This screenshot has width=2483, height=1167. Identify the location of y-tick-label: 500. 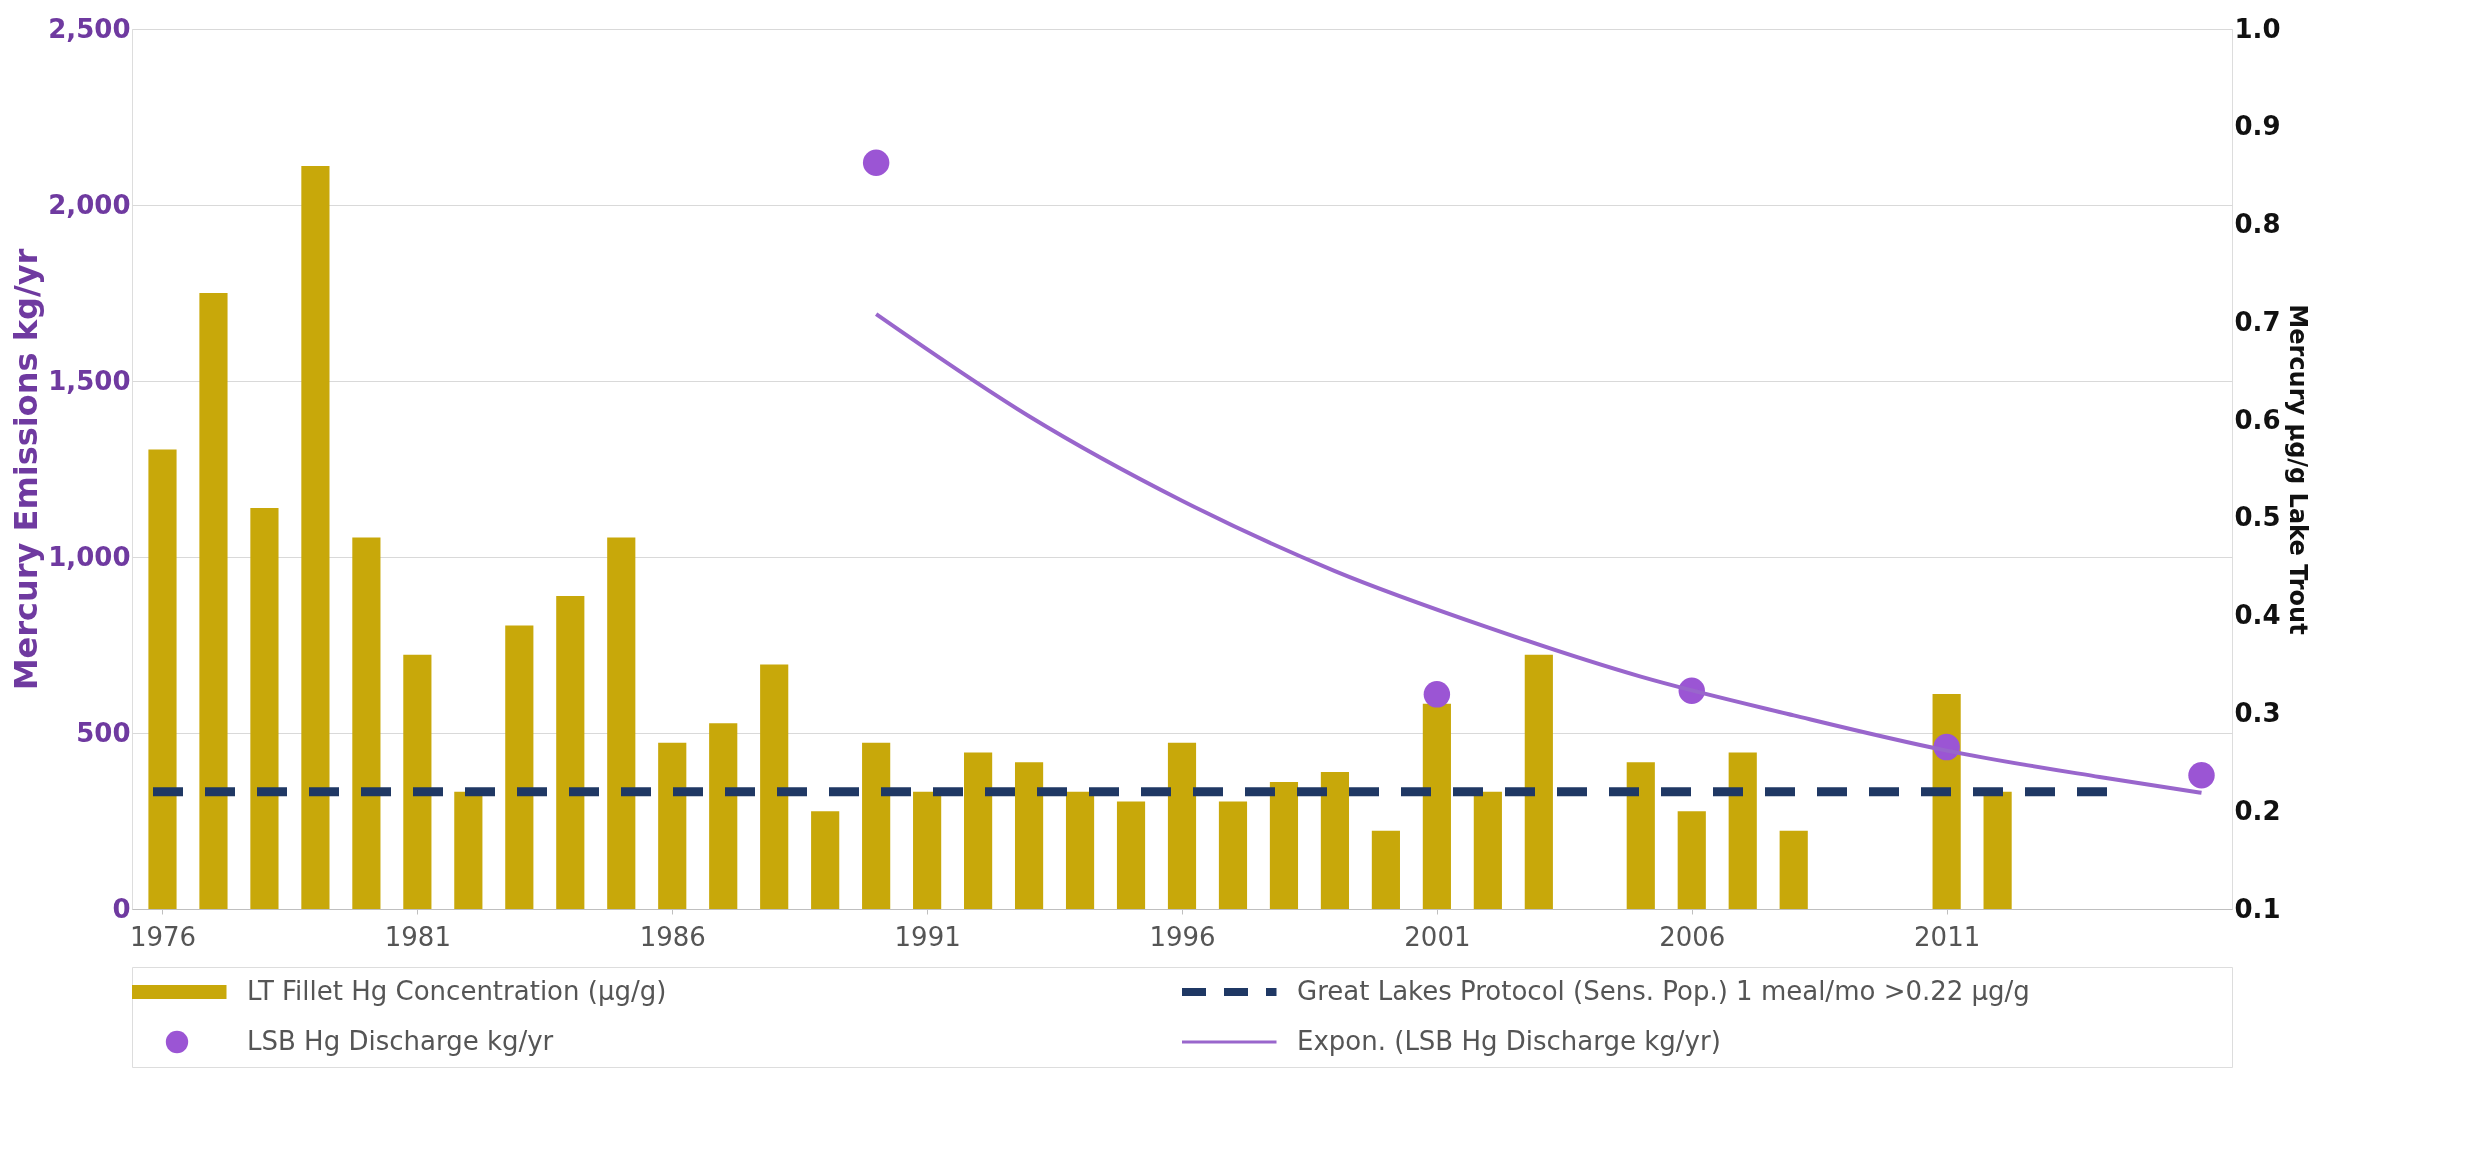
(103, 732).